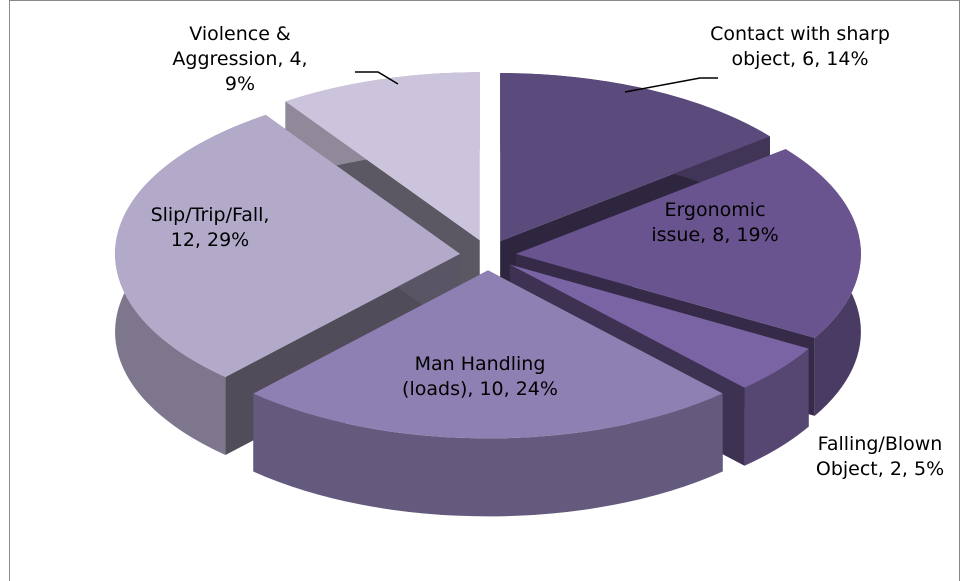 Image resolution: width=961 pixels, height=581 pixels. What do you see at coordinates (210, 227) in the screenshot?
I see `data-label: Slip/Trip/Fall, 12, 29%` at bounding box center [210, 227].